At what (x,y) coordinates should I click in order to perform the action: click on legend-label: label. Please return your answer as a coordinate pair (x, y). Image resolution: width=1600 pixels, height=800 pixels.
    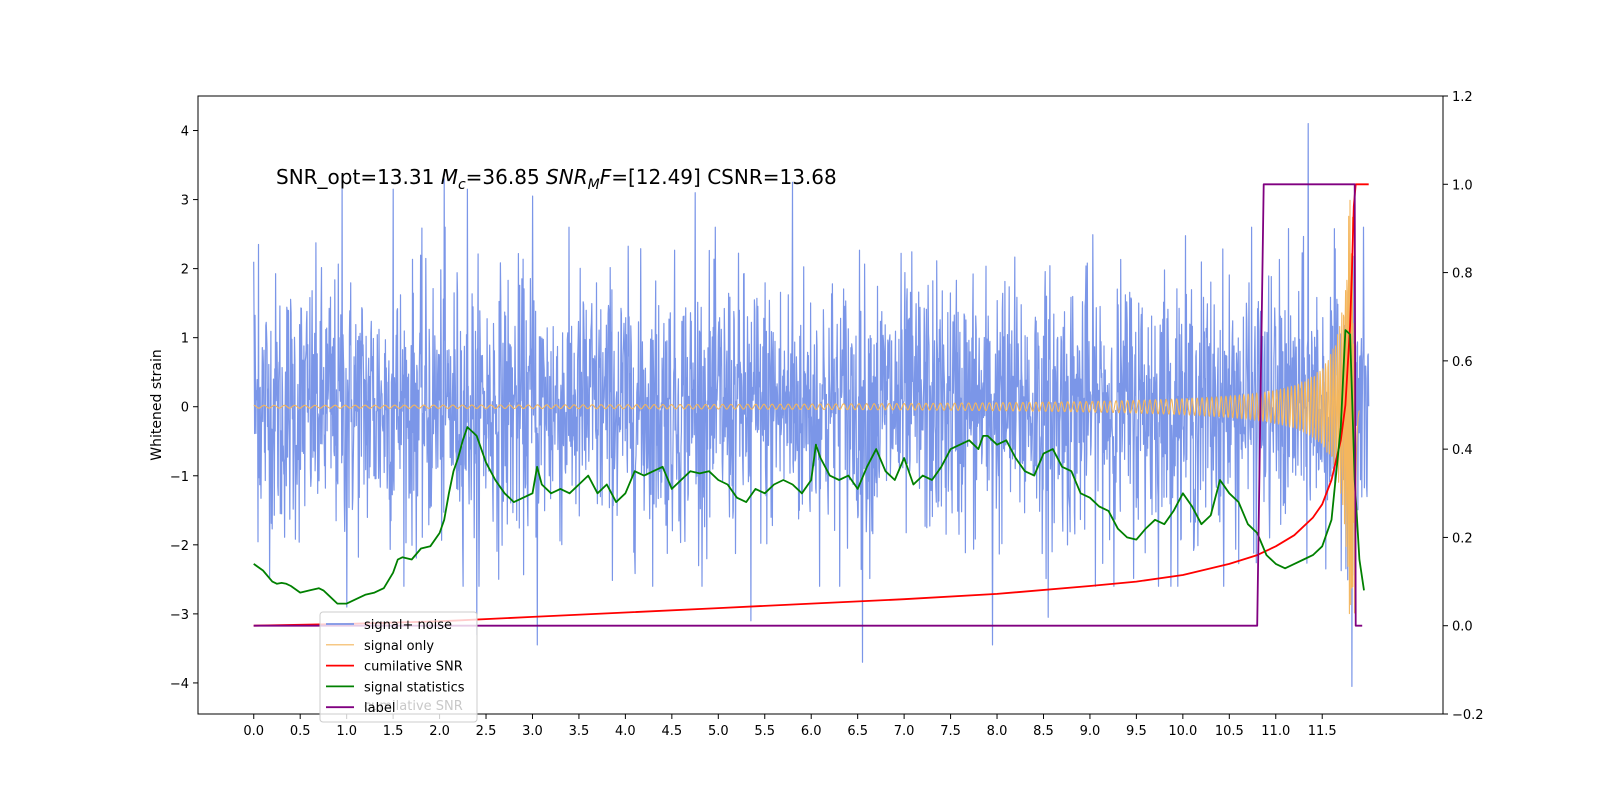
    Looking at the image, I should click on (379, 708).